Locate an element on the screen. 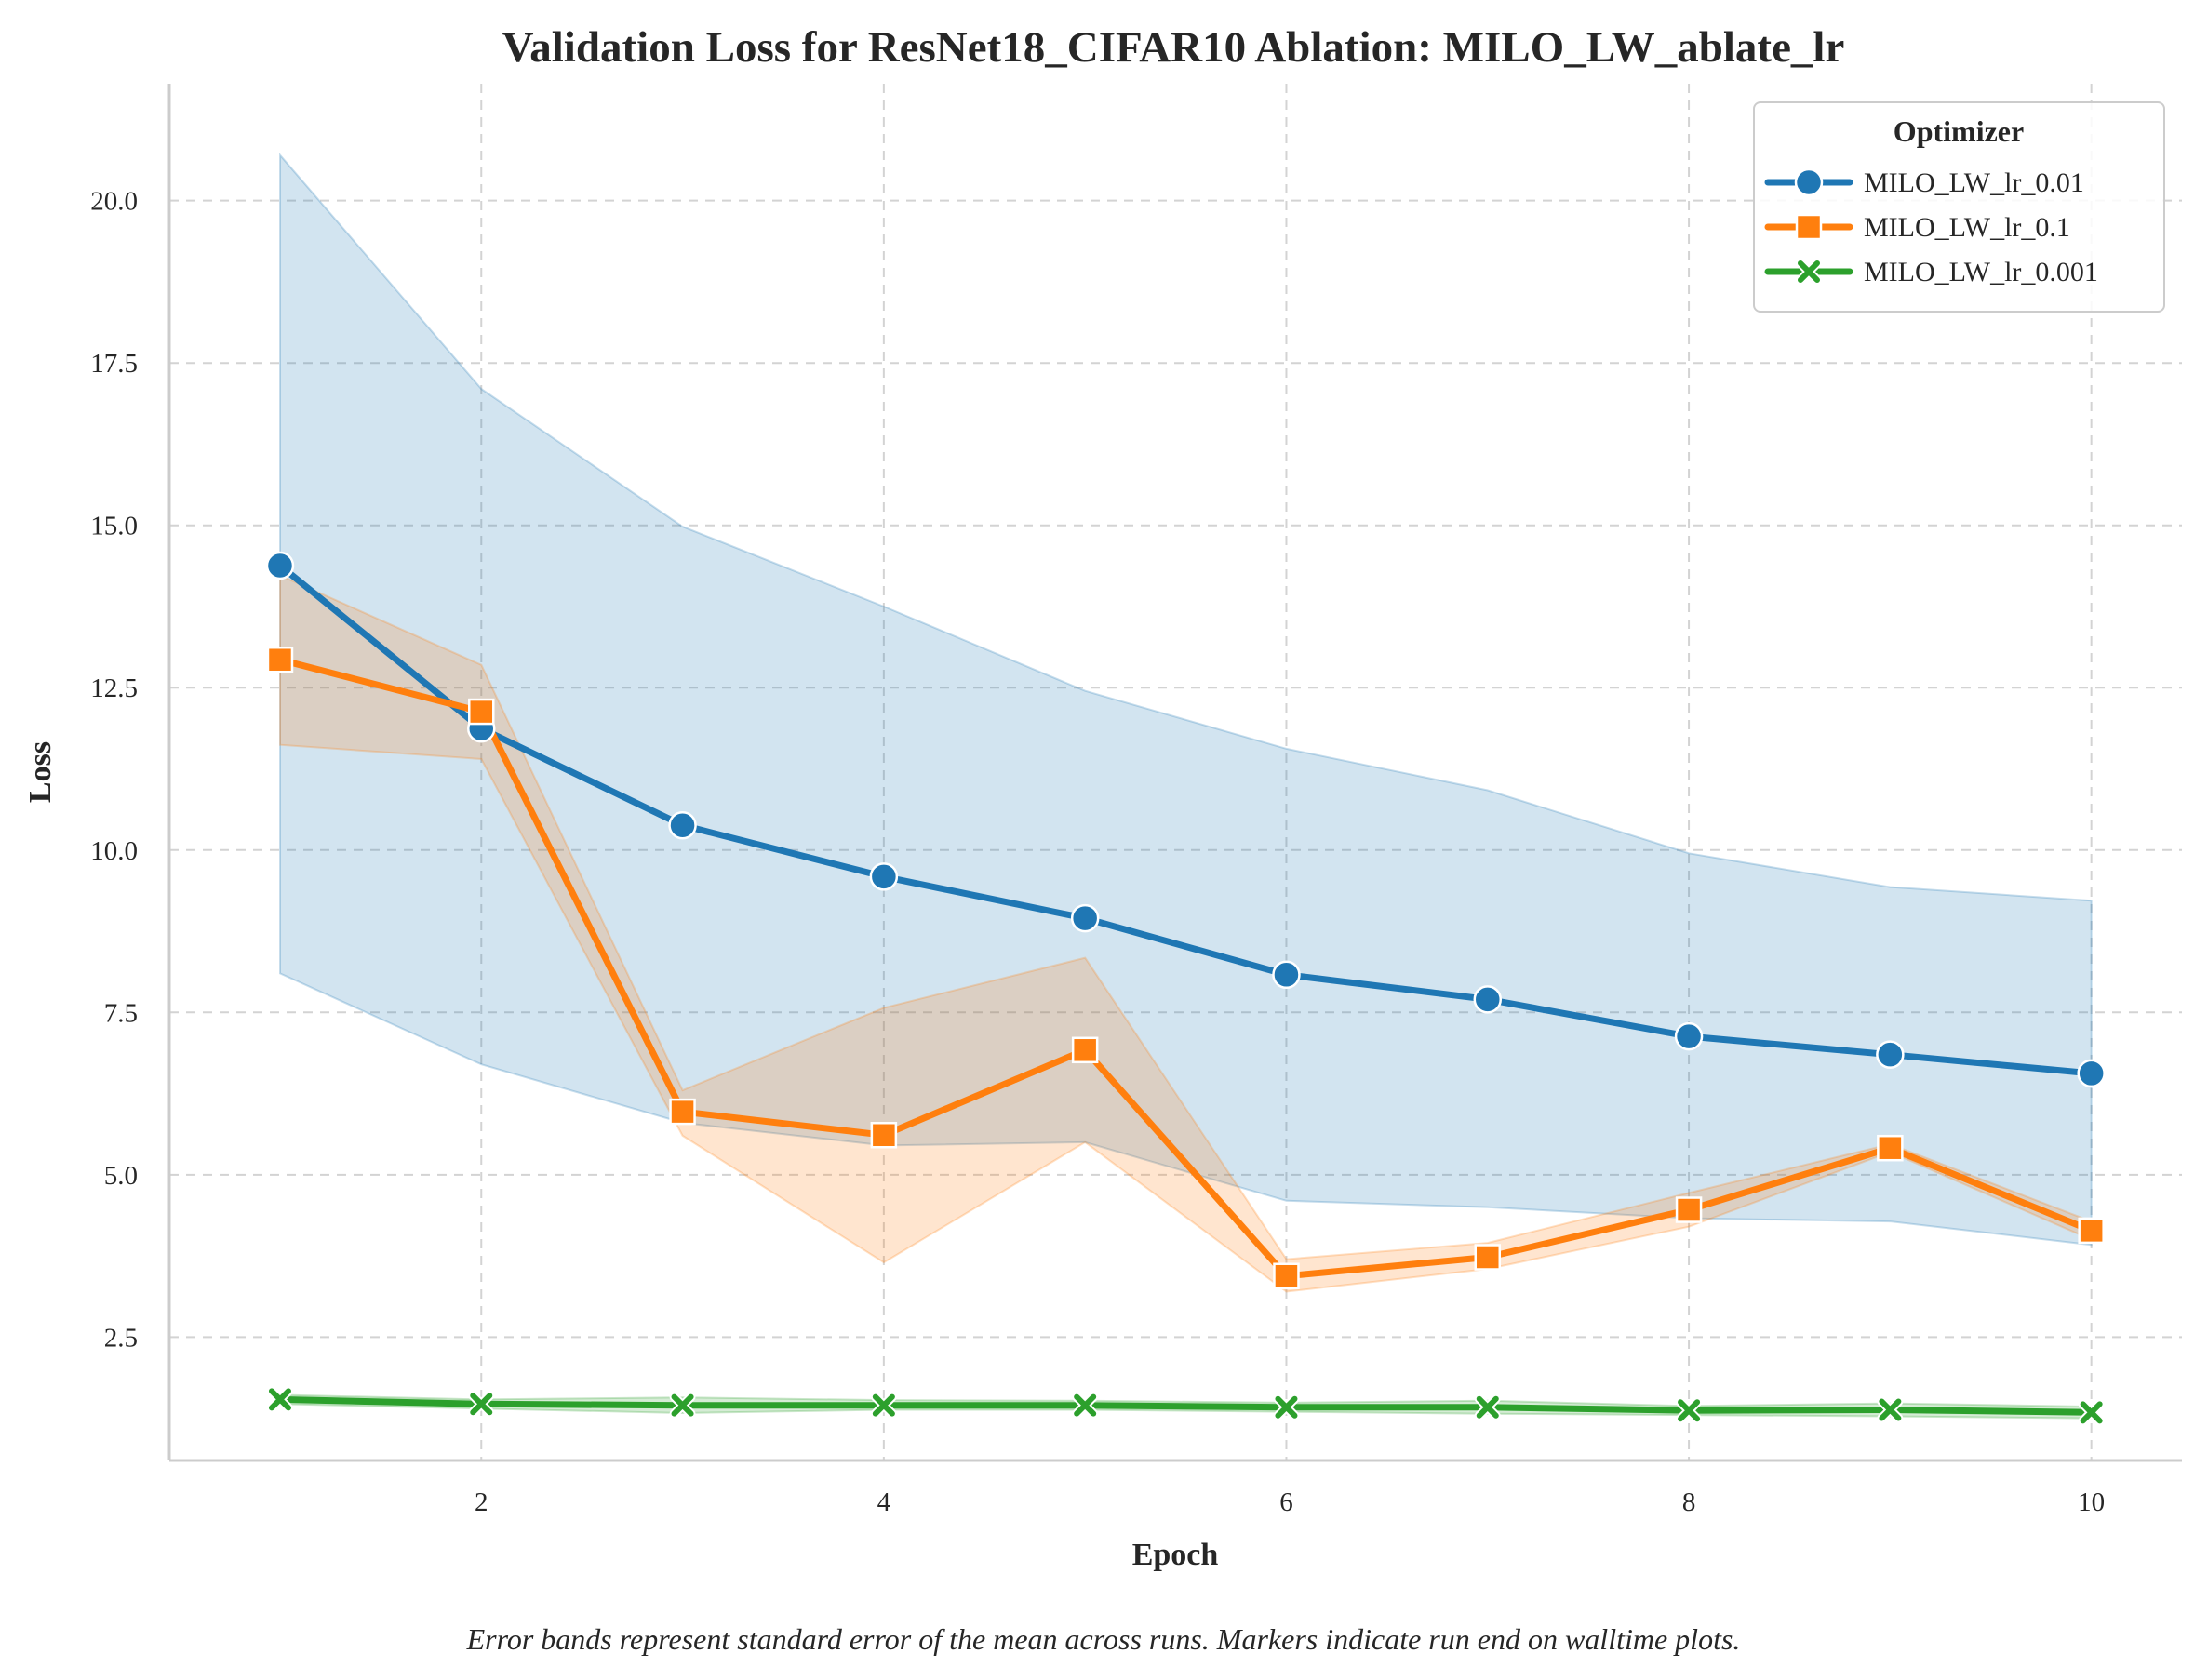  legend-label: MILO_LW_lr_0.001 is located at coordinates (1981, 272).